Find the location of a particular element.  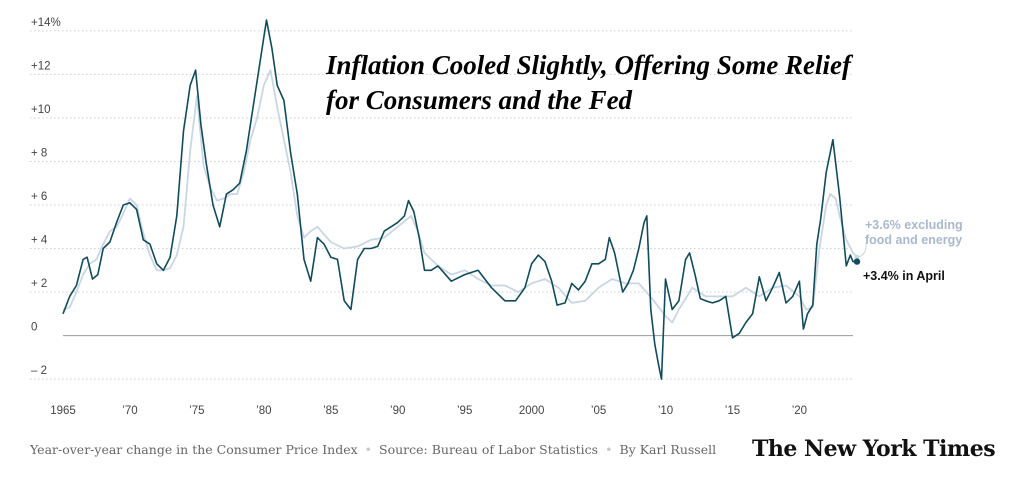

x-tick-label: ’10 is located at coordinates (665, 411).